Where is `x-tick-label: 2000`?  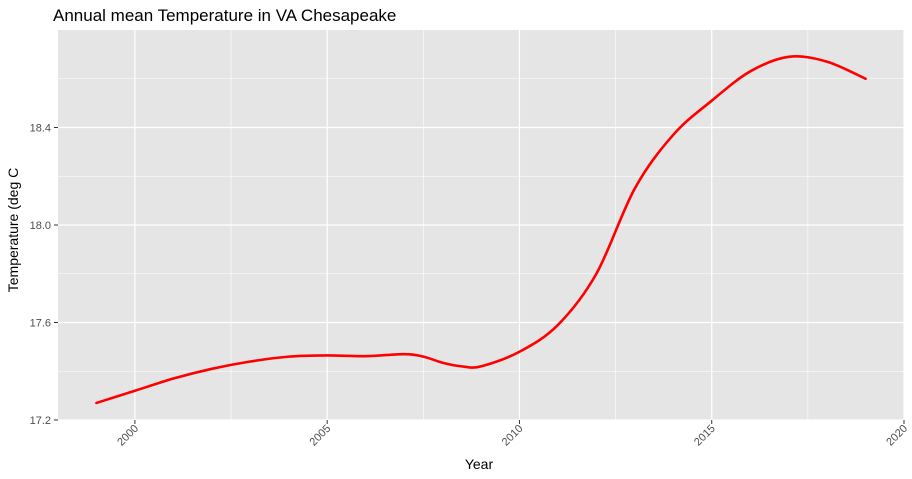 x-tick-label: 2000 is located at coordinates (128, 436).